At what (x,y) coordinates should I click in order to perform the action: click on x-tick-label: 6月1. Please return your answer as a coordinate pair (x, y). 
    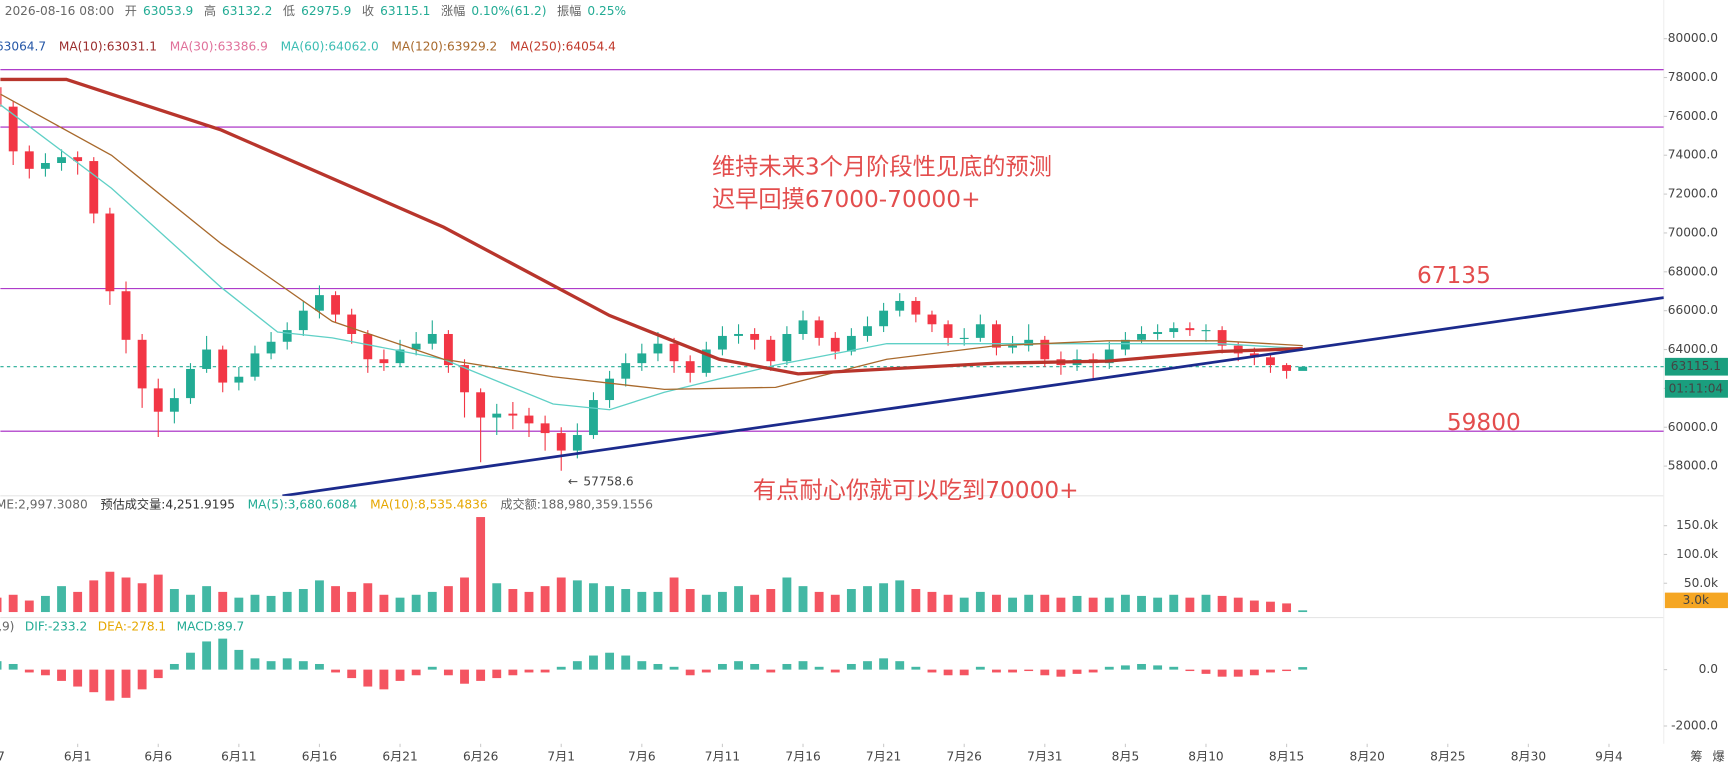
    Looking at the image, I should click on (78, 757).